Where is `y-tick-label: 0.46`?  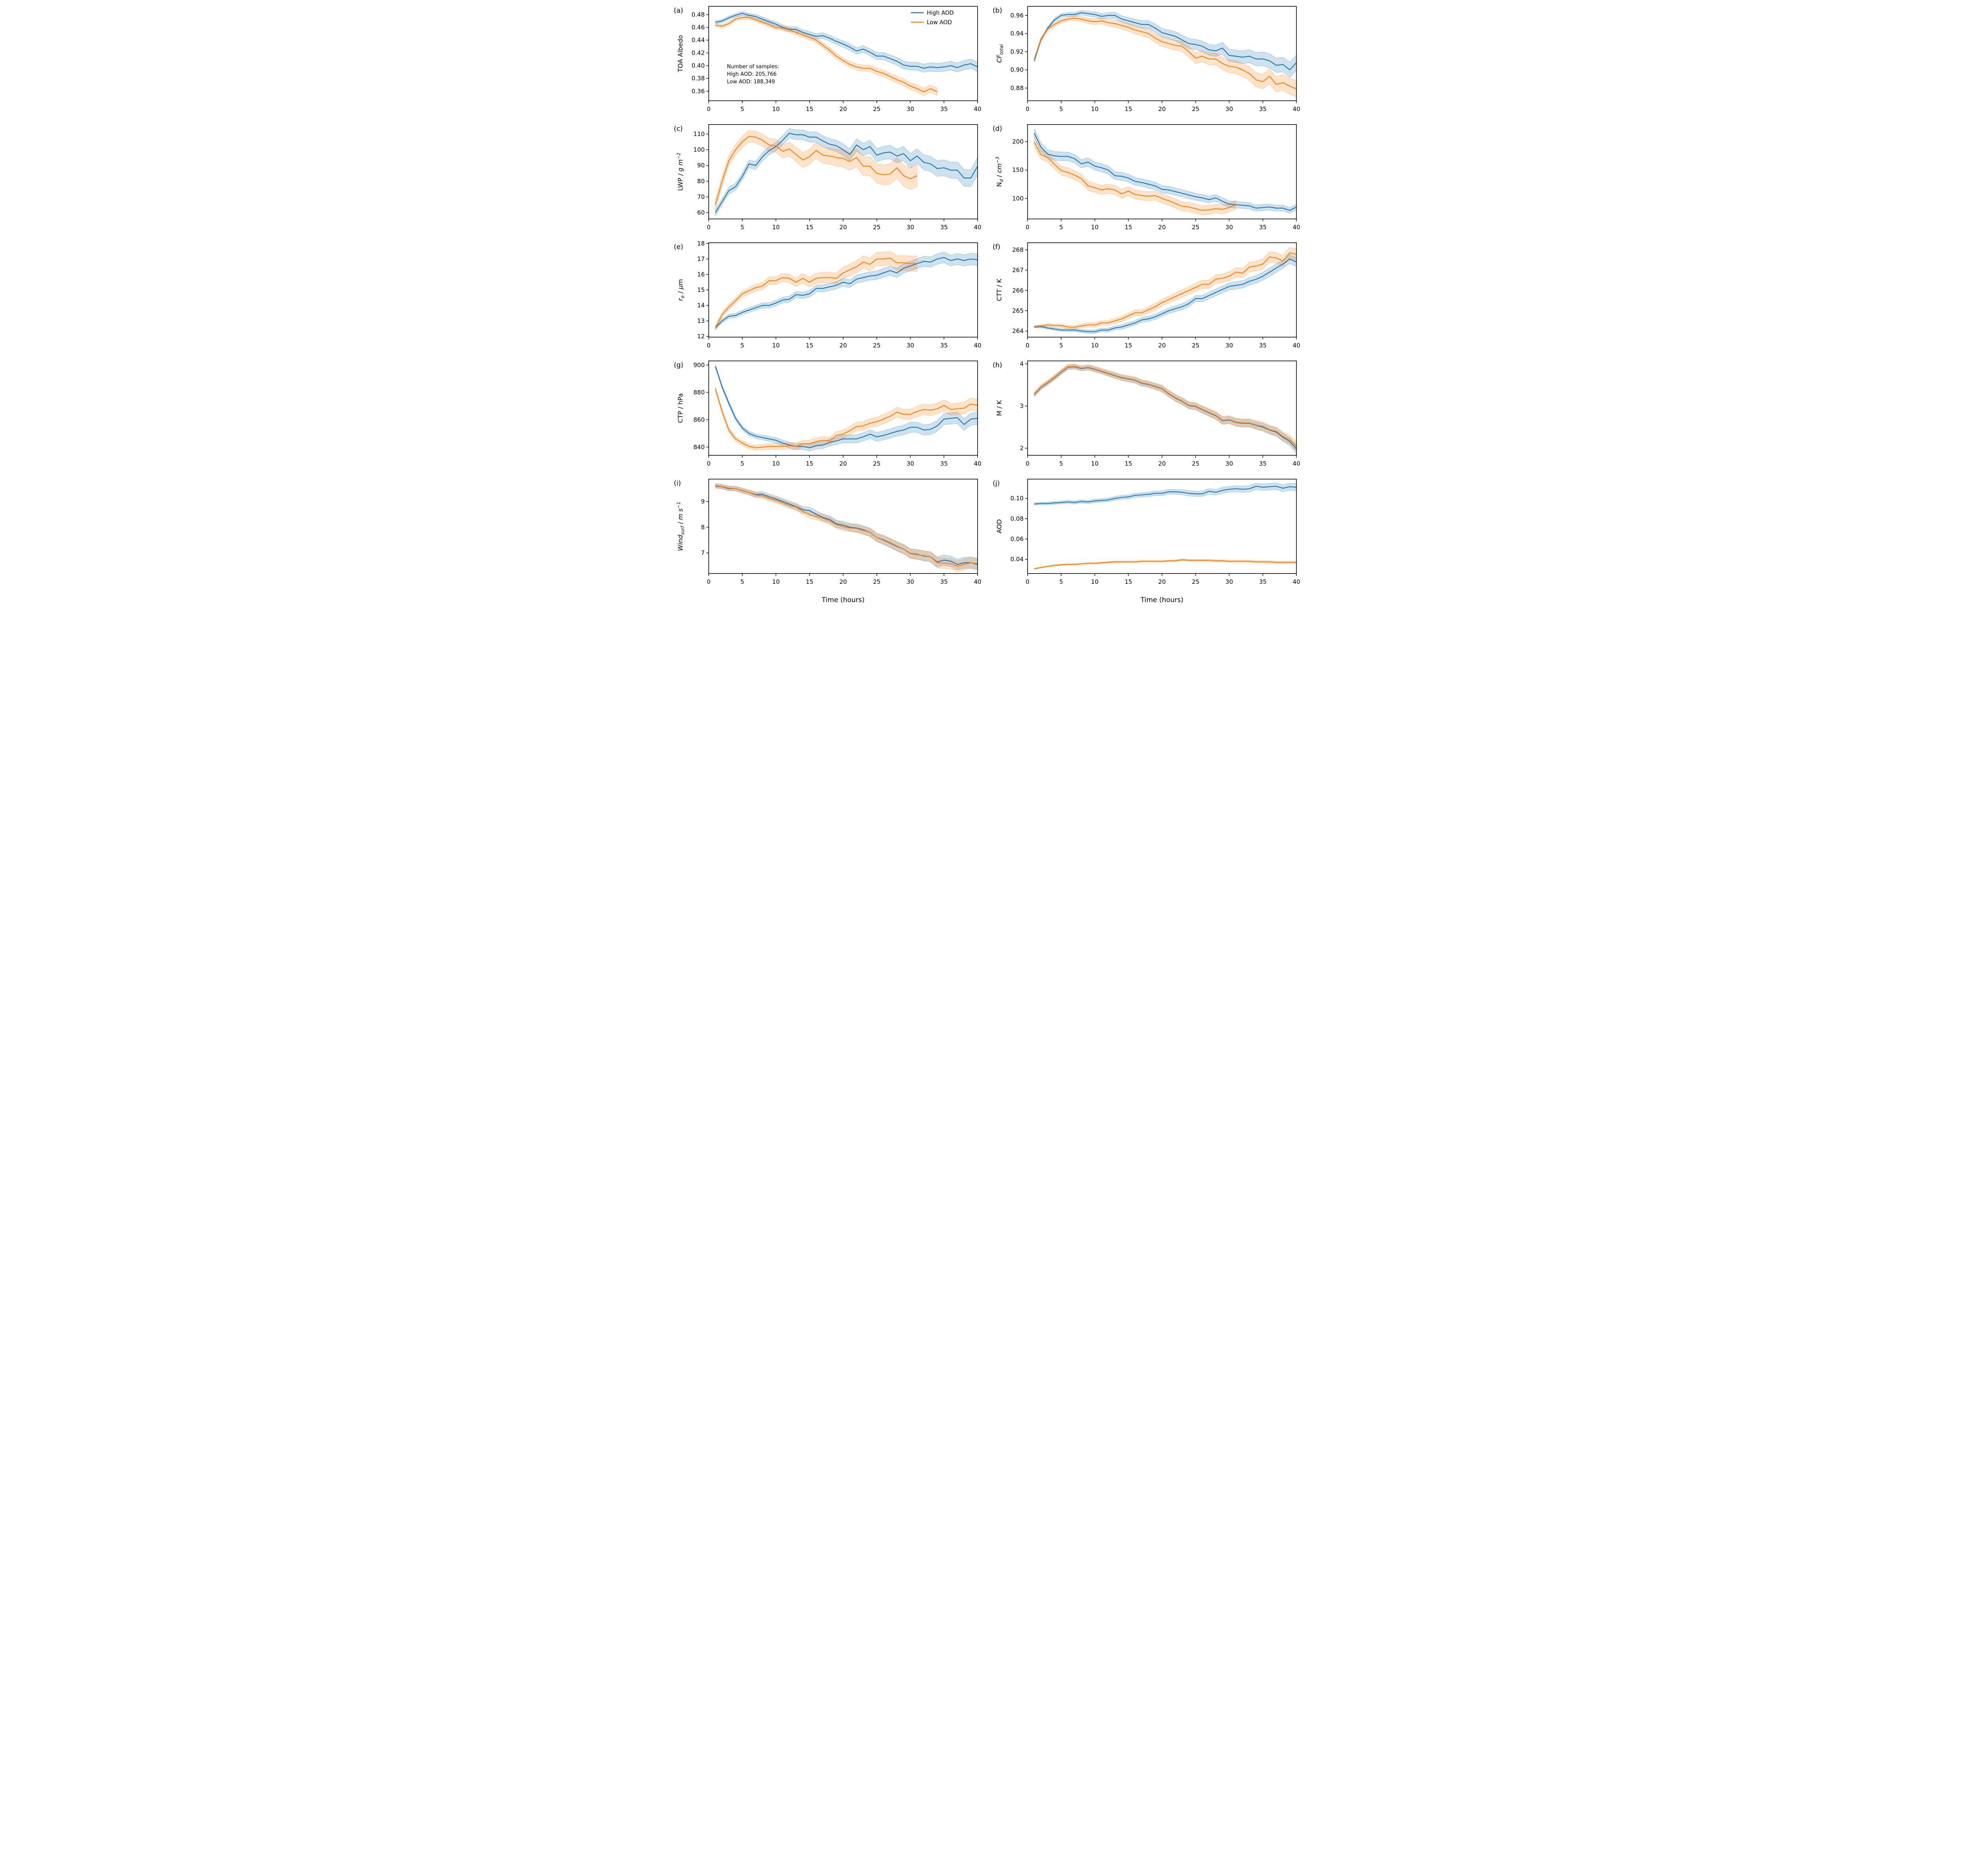 y-tick-label: 0.46 is located at coordinates (698, 28).